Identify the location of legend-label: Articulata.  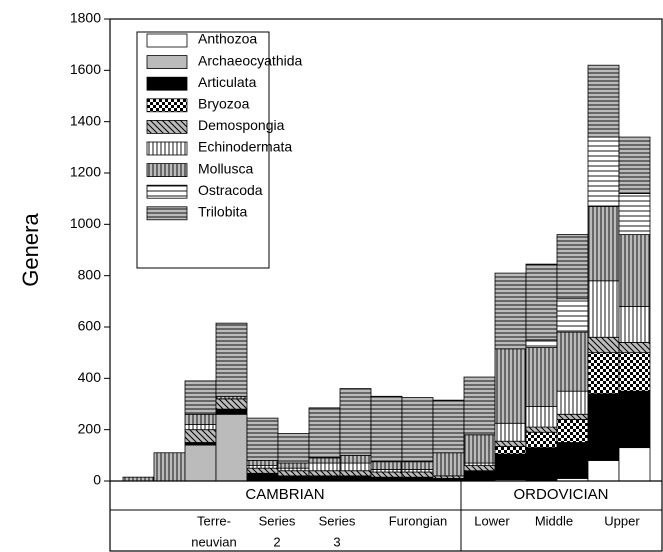
(227, 82).